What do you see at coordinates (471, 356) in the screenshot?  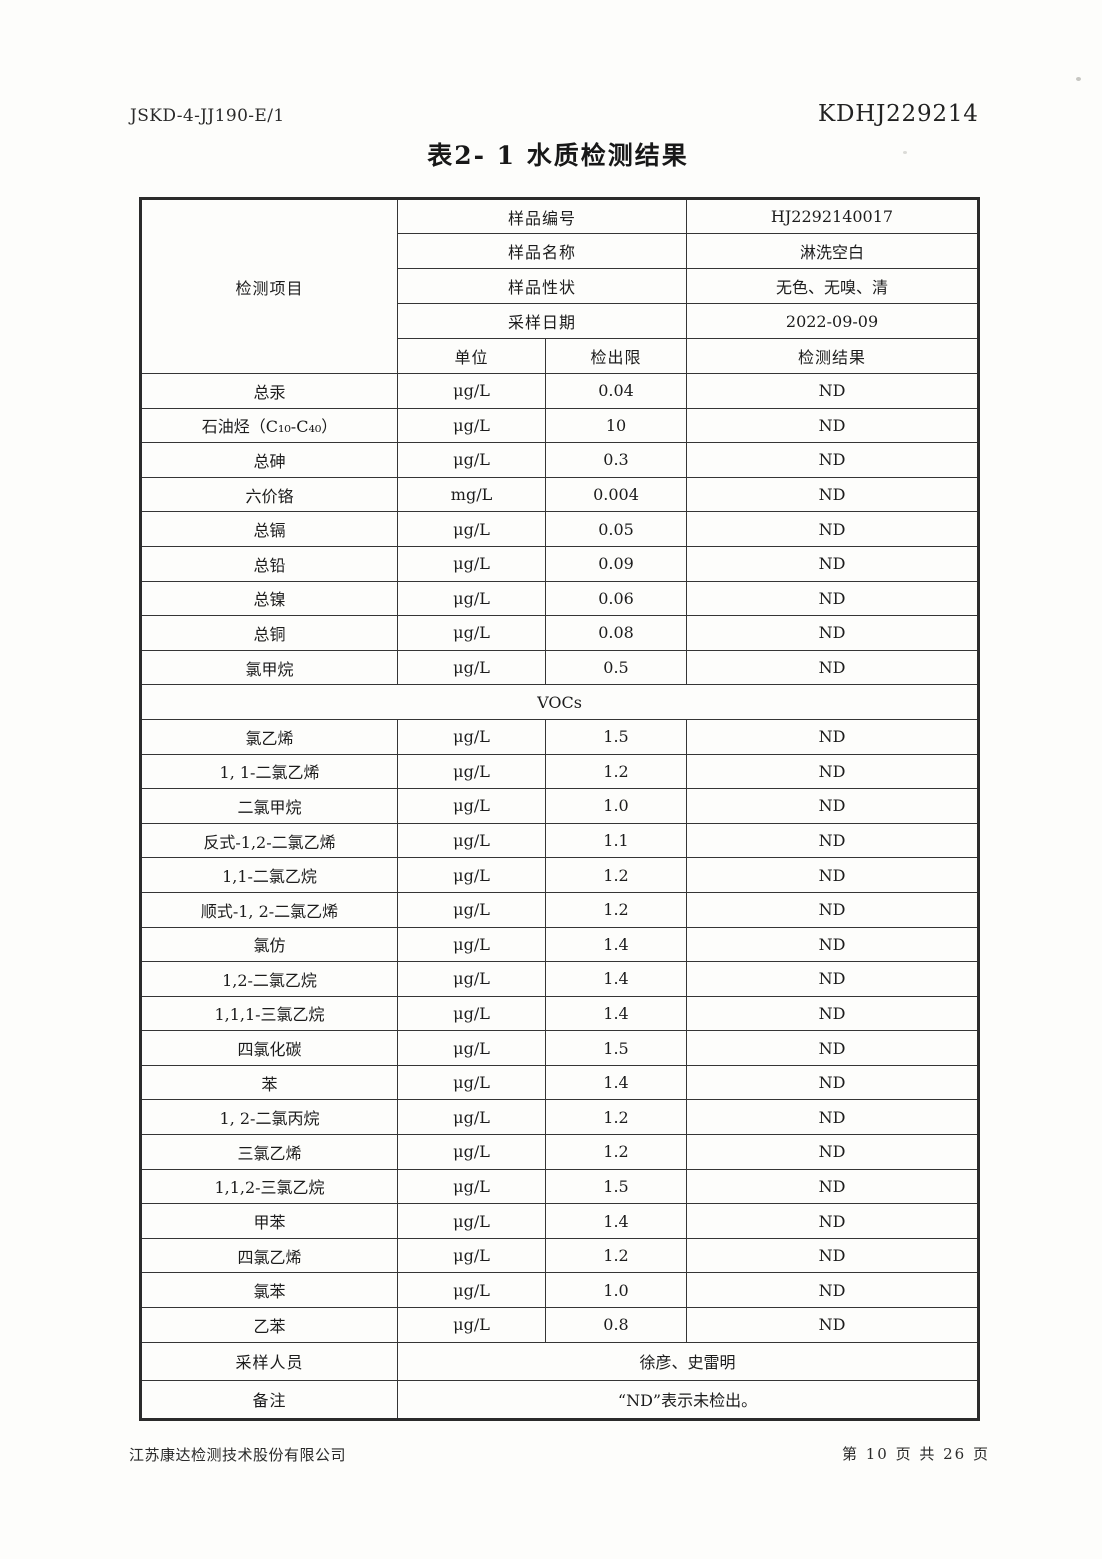 I see `unit-column-header: 单位` at bounding box center [471, 356].